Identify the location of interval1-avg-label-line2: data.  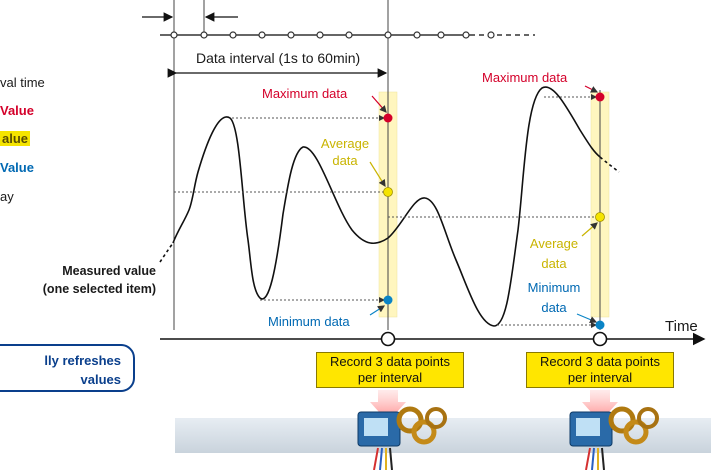
(345, 160).